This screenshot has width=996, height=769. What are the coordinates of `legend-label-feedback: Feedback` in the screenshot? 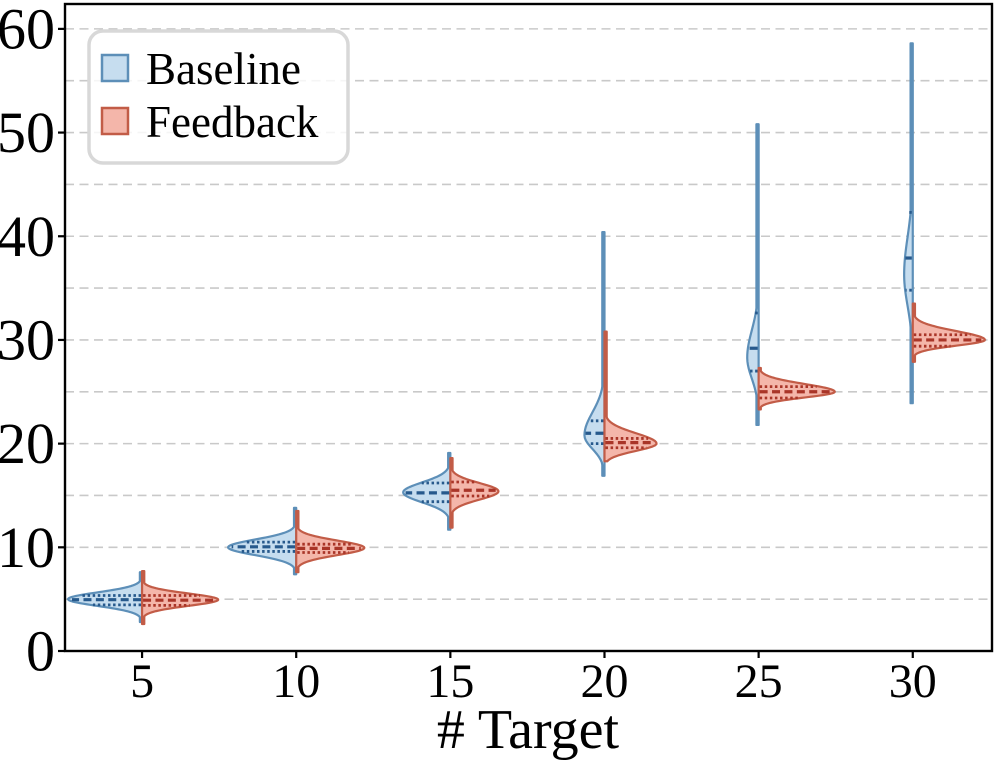 It's located at (232, 122).